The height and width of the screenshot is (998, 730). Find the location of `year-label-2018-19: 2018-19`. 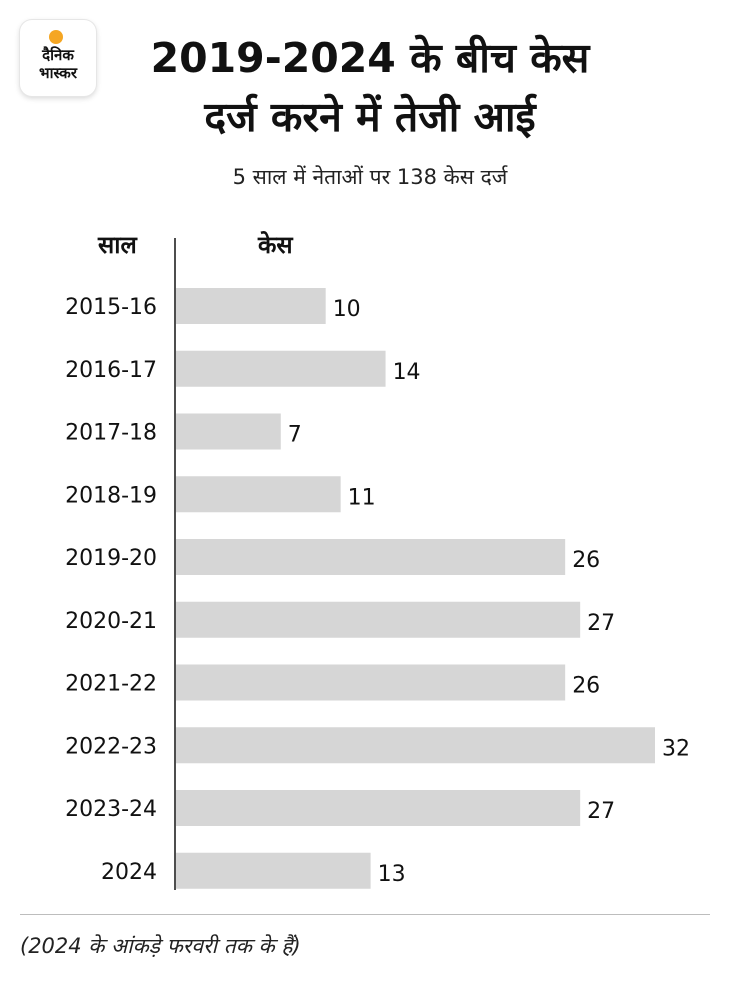

year-label-2018-19: 2018-19 is located at coordinates (111, 495).